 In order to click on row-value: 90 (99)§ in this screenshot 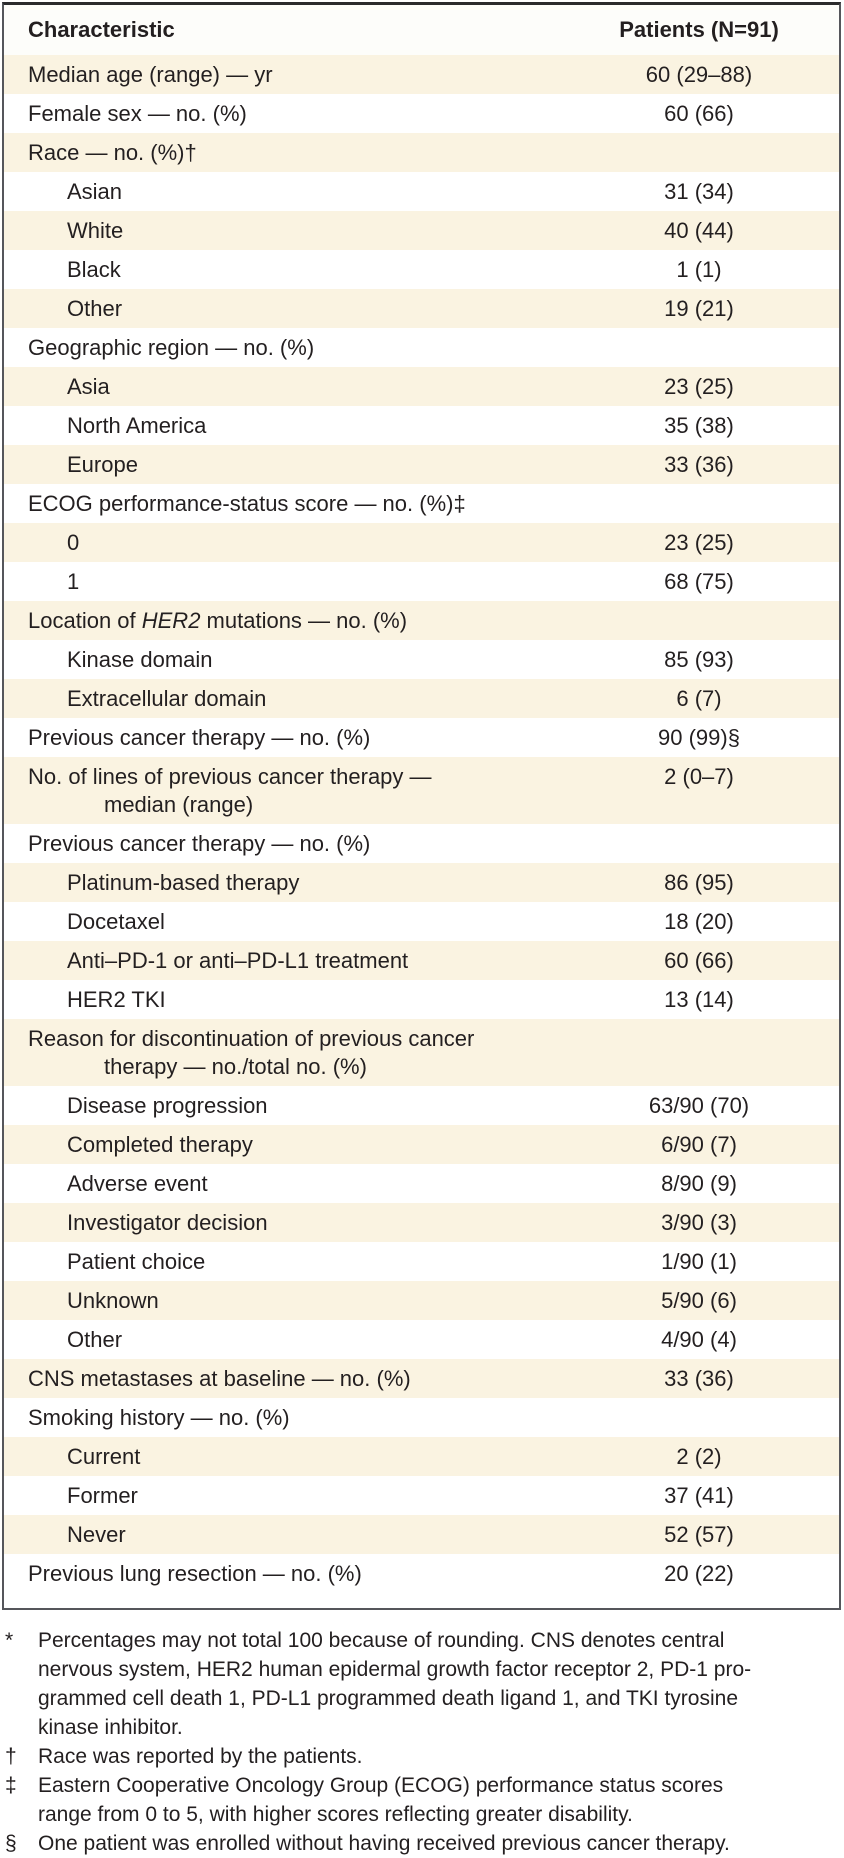, I will do `click(699, 737)`.